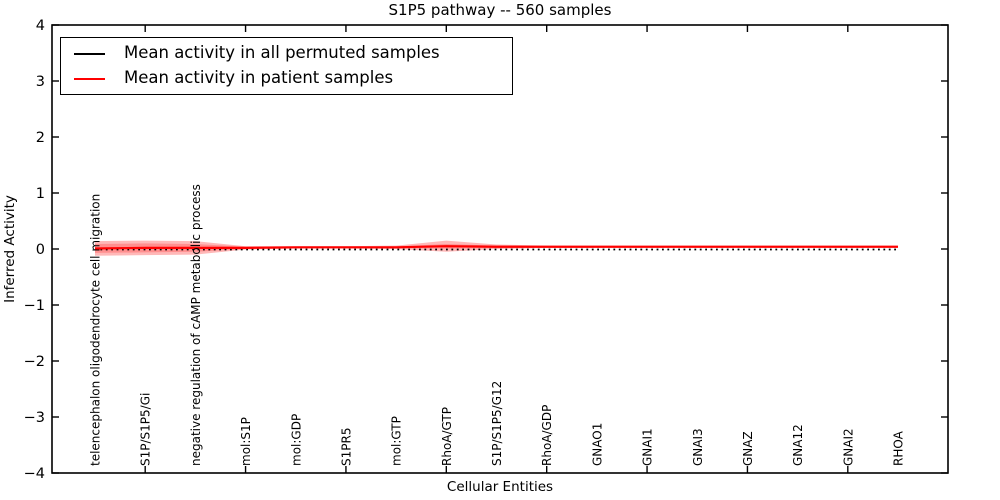 The image size is (1000, 500). Describe the element at coordinates (282, 53) in the screenshot. I see `legend-label-permuted: Mean activity in all permuted samples` at that location.